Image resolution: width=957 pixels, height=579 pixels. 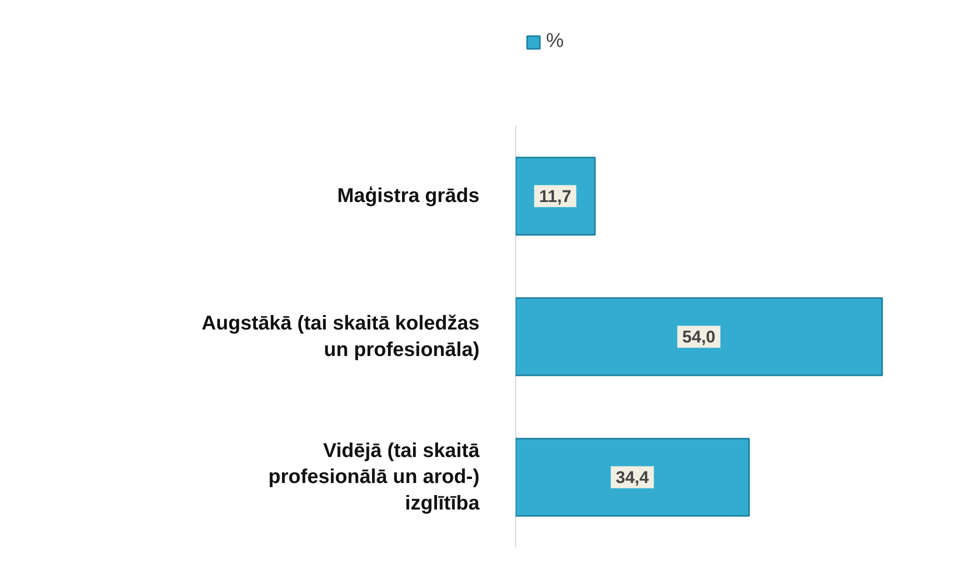 I want to click on legend-label: %, so click(x=555, y=41).